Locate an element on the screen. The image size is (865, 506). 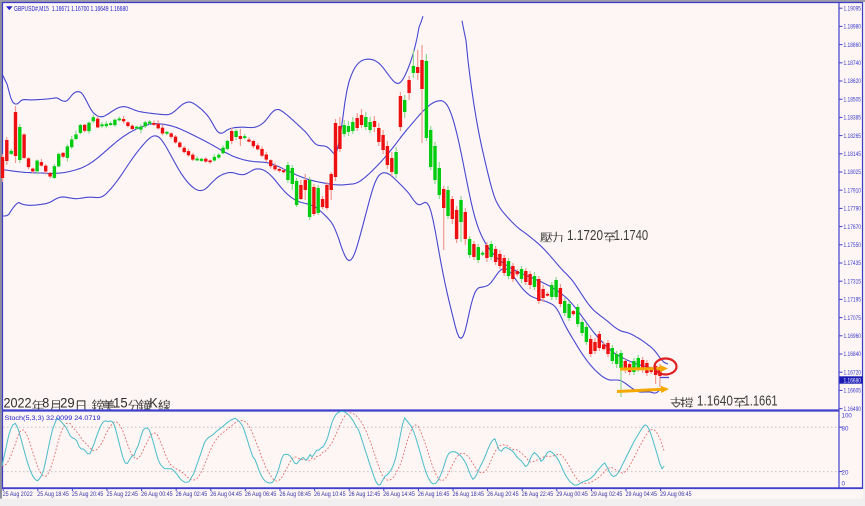
svg-text: 26 Aug 04:45 is located at coordinates (226, 494).